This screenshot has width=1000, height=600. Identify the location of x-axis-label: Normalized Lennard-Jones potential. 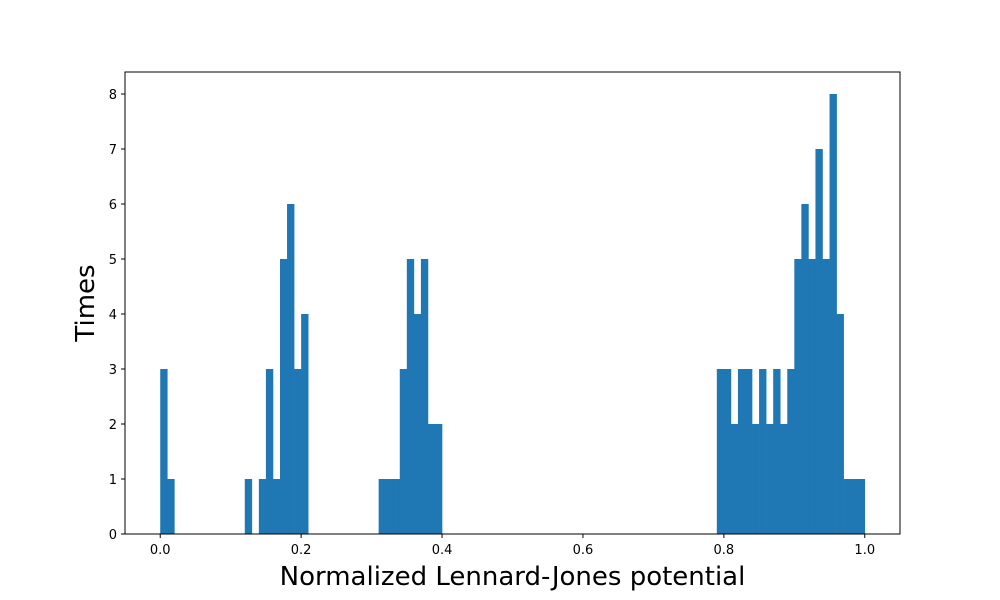
(513, 577).